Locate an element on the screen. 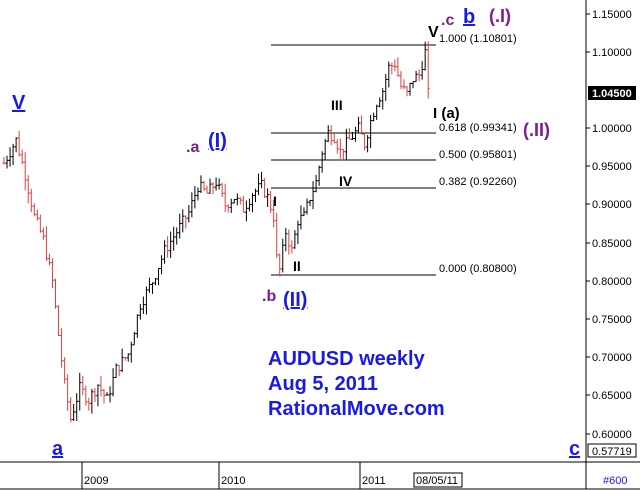  wave-label-ii: II is located at coordinates (297, 266).